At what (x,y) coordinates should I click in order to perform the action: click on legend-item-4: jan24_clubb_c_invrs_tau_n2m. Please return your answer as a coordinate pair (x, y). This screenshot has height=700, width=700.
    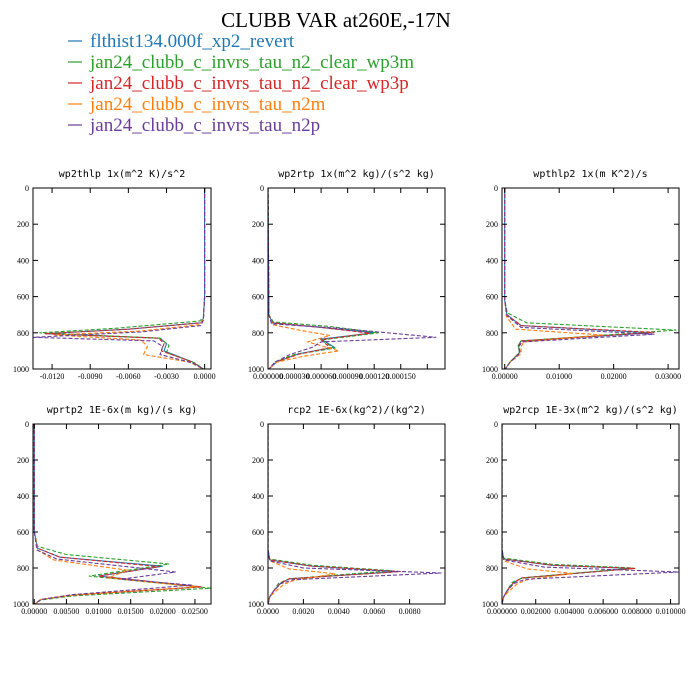
    Looking at the image, I should click on (197, 104).